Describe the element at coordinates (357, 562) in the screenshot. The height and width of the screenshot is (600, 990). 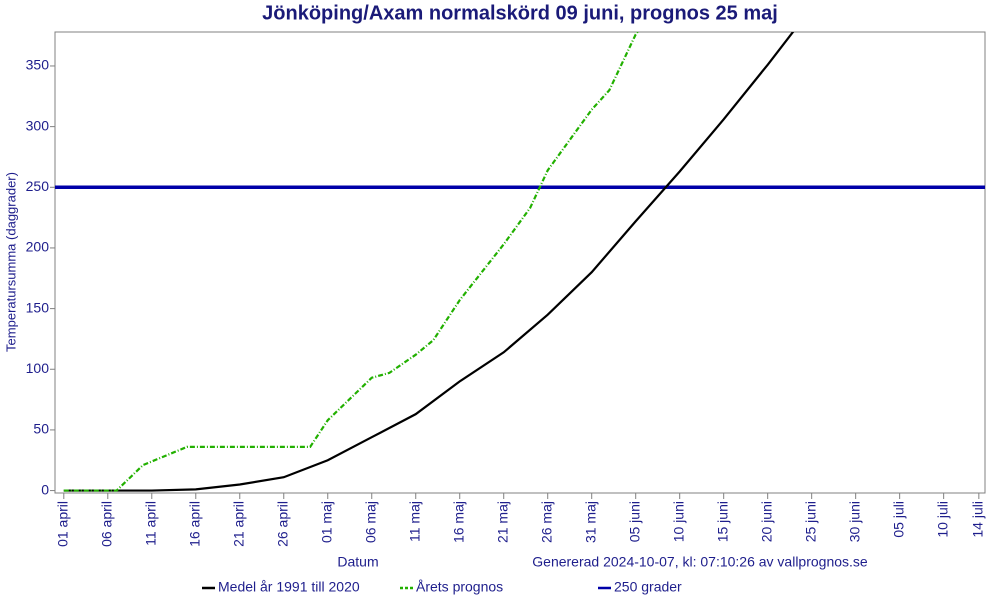
I see `x-axis-label: Datum` at that location.